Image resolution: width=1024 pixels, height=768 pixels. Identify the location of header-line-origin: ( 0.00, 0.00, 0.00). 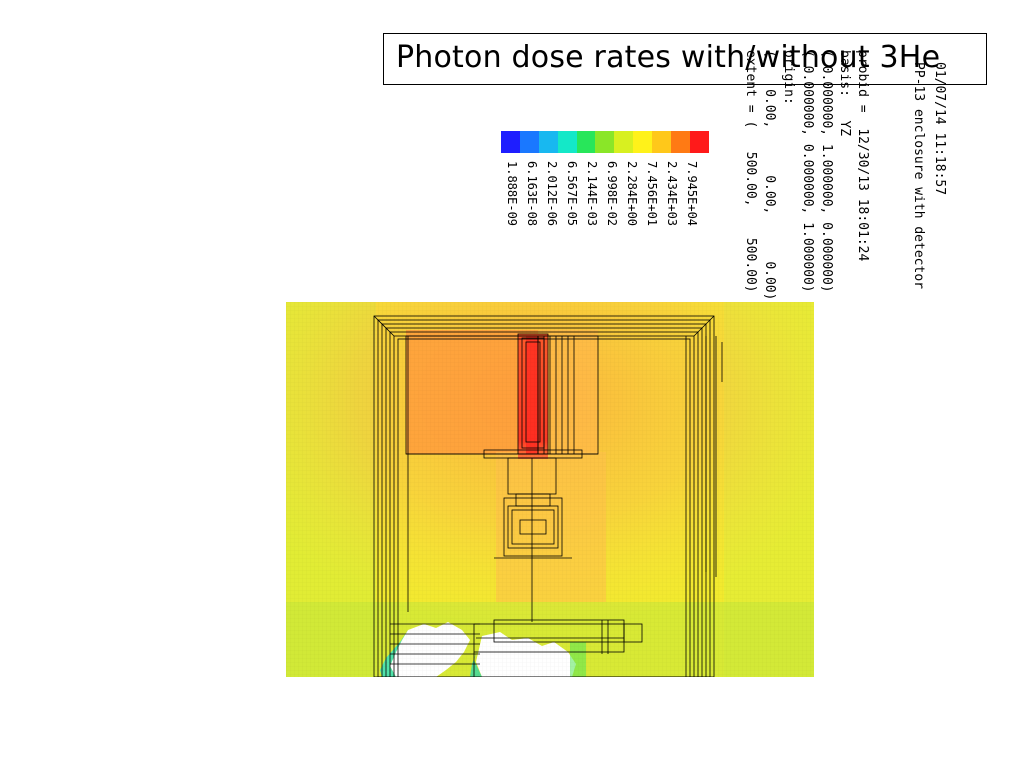
(769, 175).